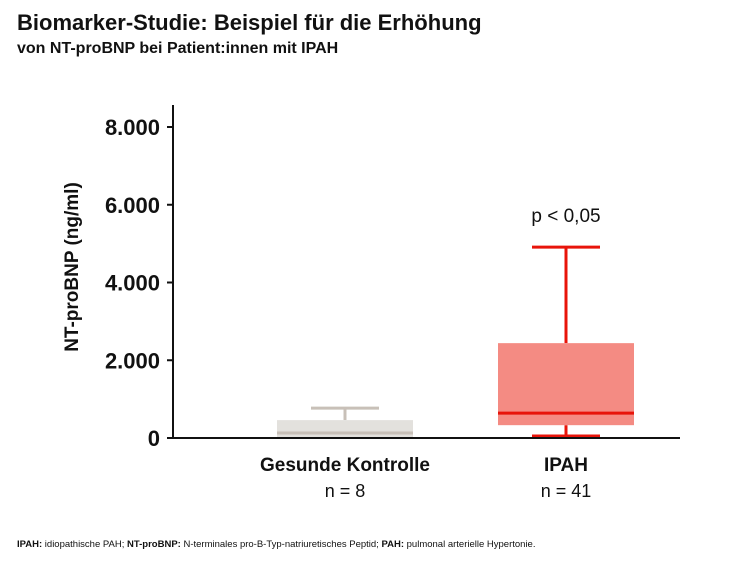 This screenshot has height=563, width=750. Describe the element at coordinates (132, 127) in the screenshot. I see `y-tick-label: 8.000` at that location.